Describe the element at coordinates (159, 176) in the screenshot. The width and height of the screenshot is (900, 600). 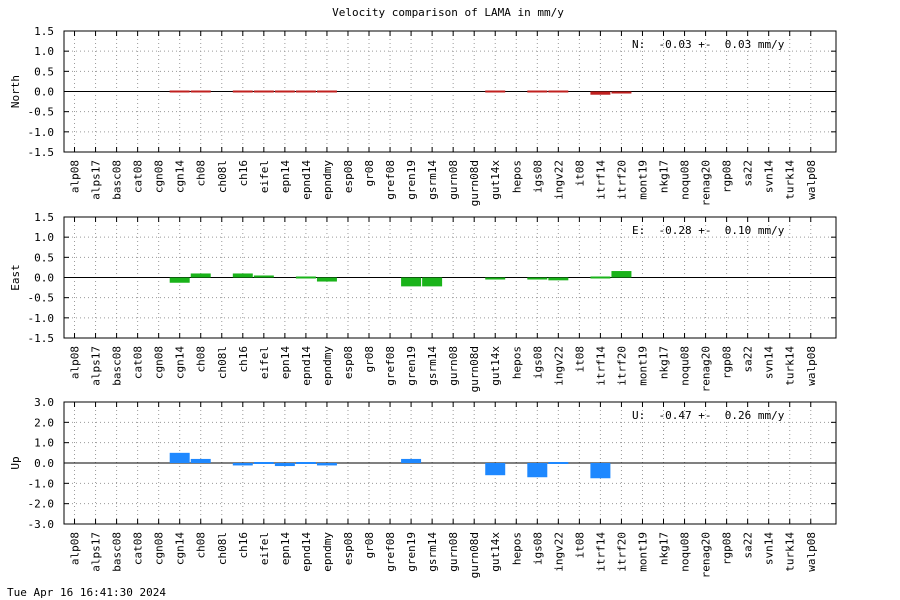
I see `chart-0-xtick-label: cgn08` at that location.